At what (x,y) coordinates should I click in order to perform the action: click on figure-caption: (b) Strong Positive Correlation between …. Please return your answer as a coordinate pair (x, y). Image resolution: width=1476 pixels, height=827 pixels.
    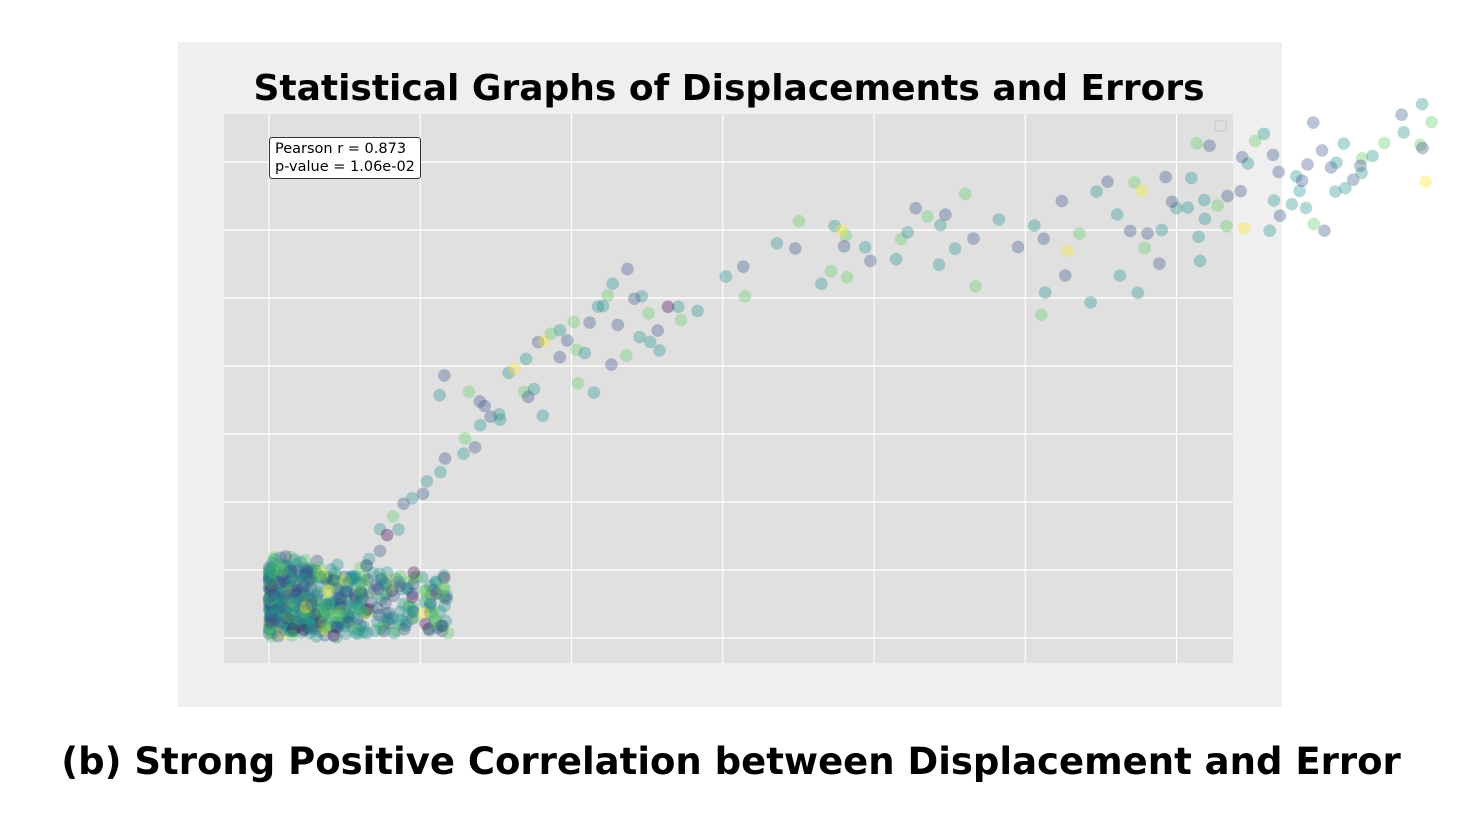
    Looking at the image, I should click on (731, 761).